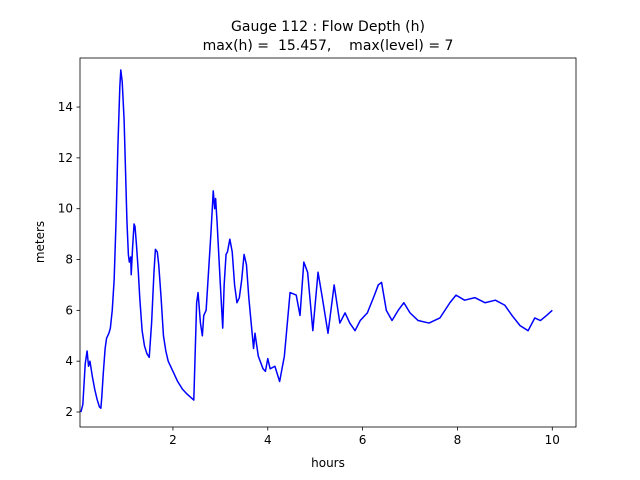 Image resolution: width=640 pixels, height=480 pixels. What do you see at coordinates (65, 209) in the screenshot?
I see `y-tick-label: 10` at bounding box center [65, 209].